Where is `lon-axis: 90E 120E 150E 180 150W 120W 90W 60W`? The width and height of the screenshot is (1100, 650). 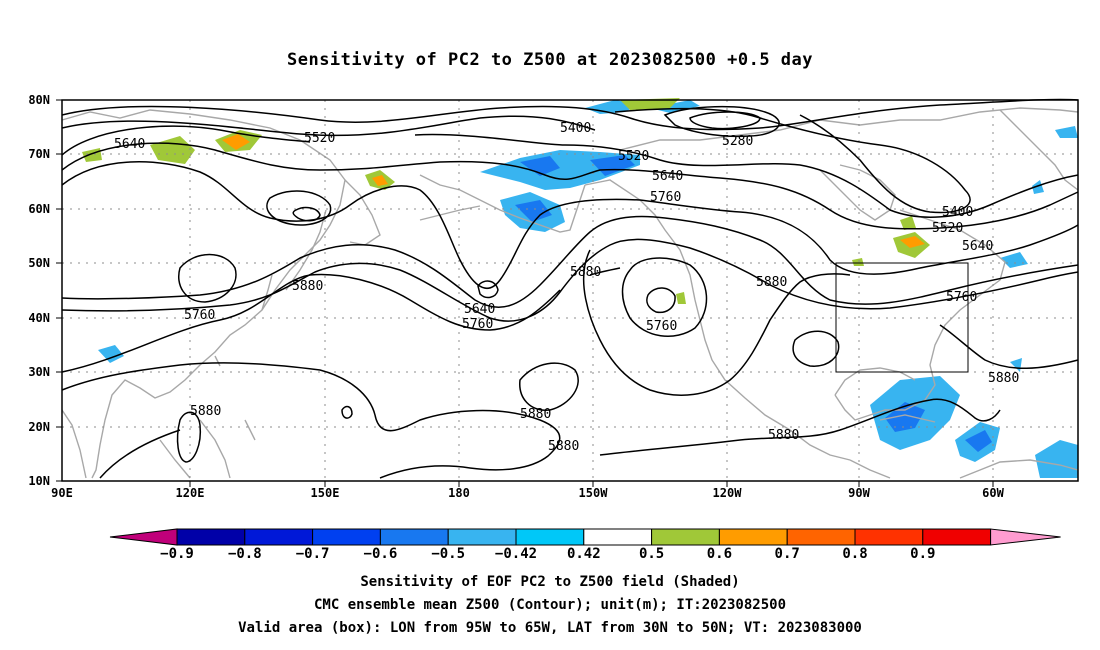
lon-axis: 90E 120E 150E 180 150W 120W 90W 60W is located at coordinates (527, 493).